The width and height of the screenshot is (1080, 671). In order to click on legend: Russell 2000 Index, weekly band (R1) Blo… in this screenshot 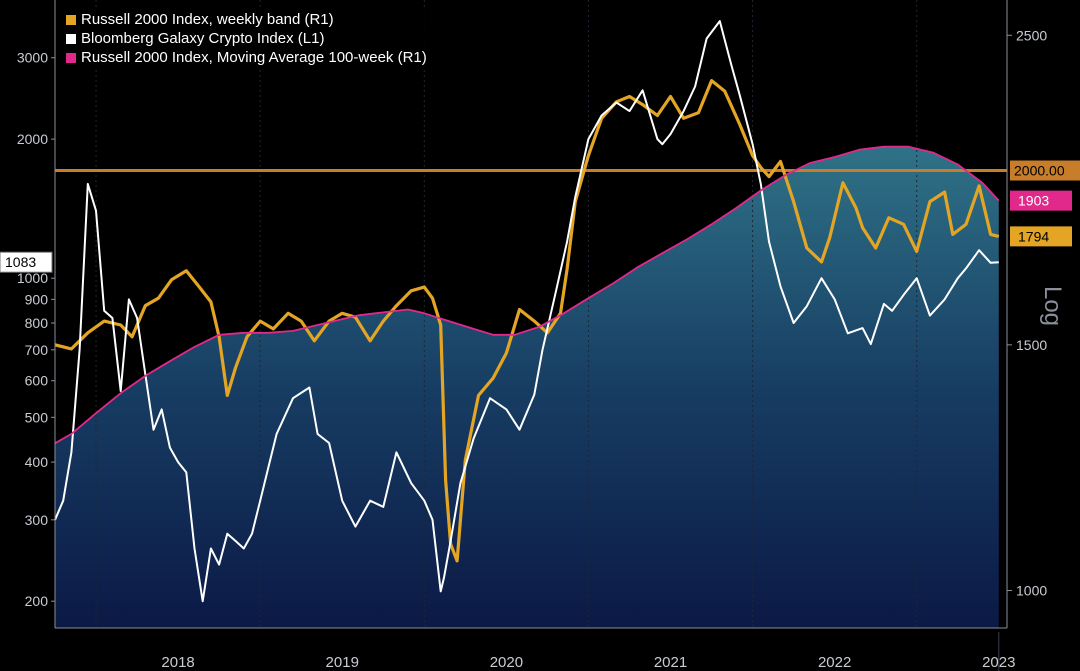, I will do `click(248, 39)`.